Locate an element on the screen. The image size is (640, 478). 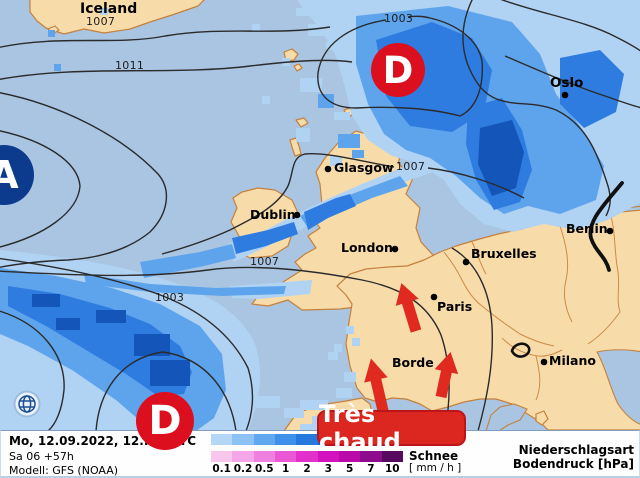
pressure-unit-label: Bodendruck [hPa] is located at coordinates (573, 464).